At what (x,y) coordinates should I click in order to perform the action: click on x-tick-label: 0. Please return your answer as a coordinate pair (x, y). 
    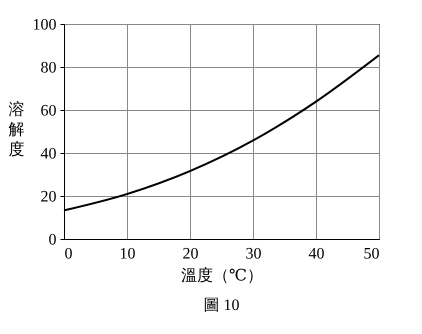
    Looking at the image, I should click on (68, 254).